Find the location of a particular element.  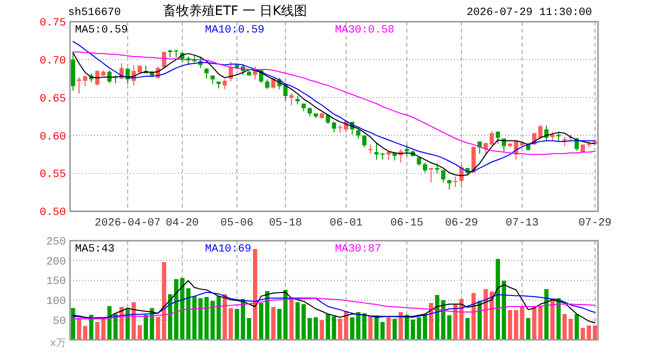

y-tick-label: 250 is located at coordinates (56, 242).